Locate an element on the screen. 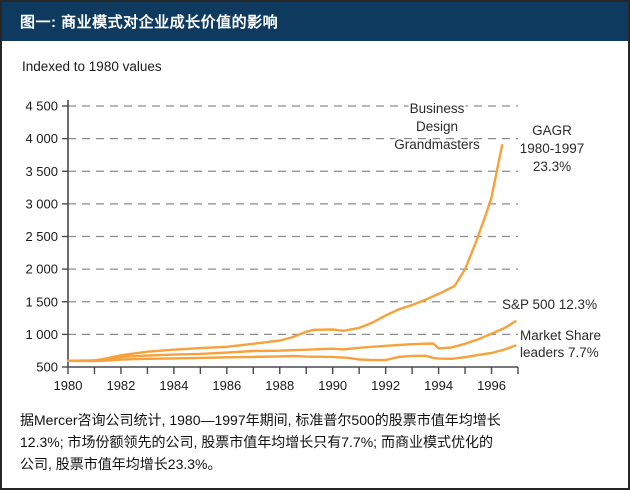 This screenshot has height=490, width=630. x-tick-label: 1992 is located at coordinates (385, 385).